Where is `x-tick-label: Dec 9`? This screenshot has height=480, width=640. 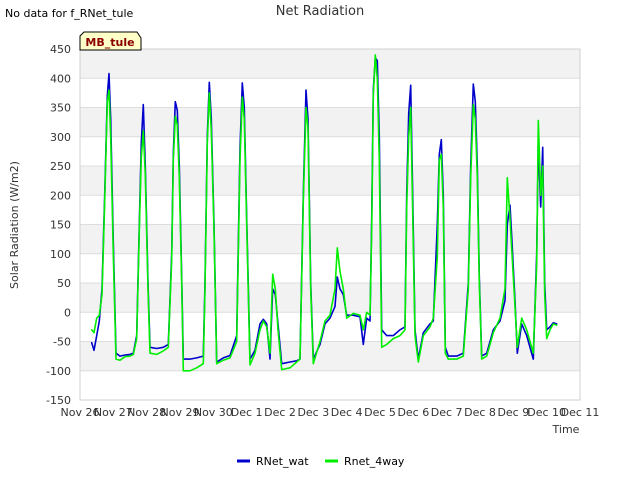 x-tick-label: Dec 9 is located at coordinates (513, 412).